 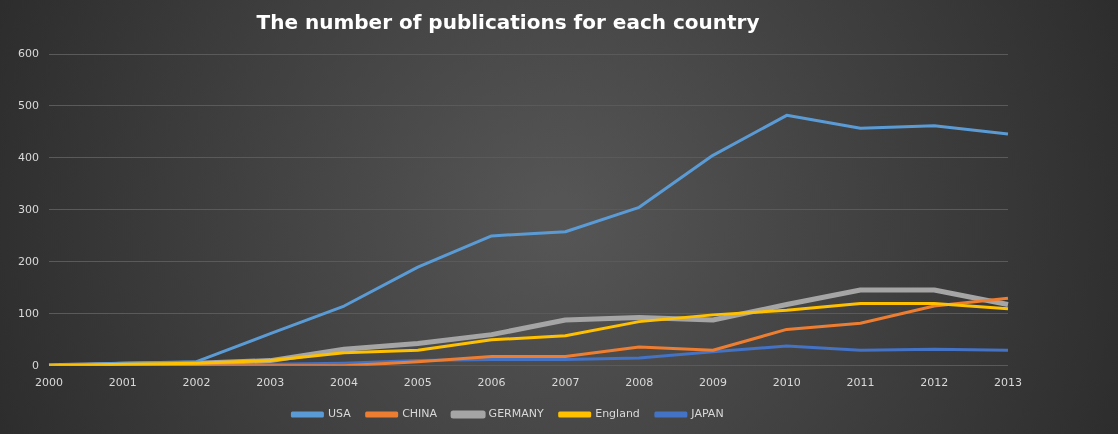 I want to click on y-tick-label: 300, so click(x=28, y=209).